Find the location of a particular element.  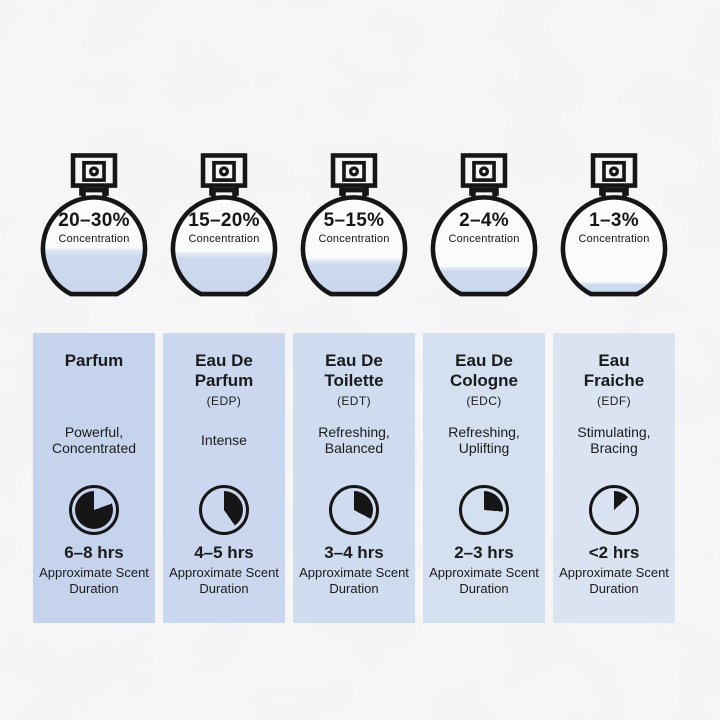

bottle-body is located at coordinates (614, 246).